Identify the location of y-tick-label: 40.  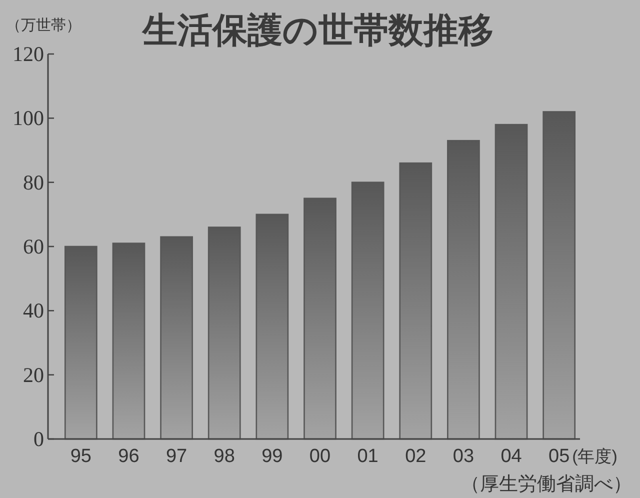
(33, 310).